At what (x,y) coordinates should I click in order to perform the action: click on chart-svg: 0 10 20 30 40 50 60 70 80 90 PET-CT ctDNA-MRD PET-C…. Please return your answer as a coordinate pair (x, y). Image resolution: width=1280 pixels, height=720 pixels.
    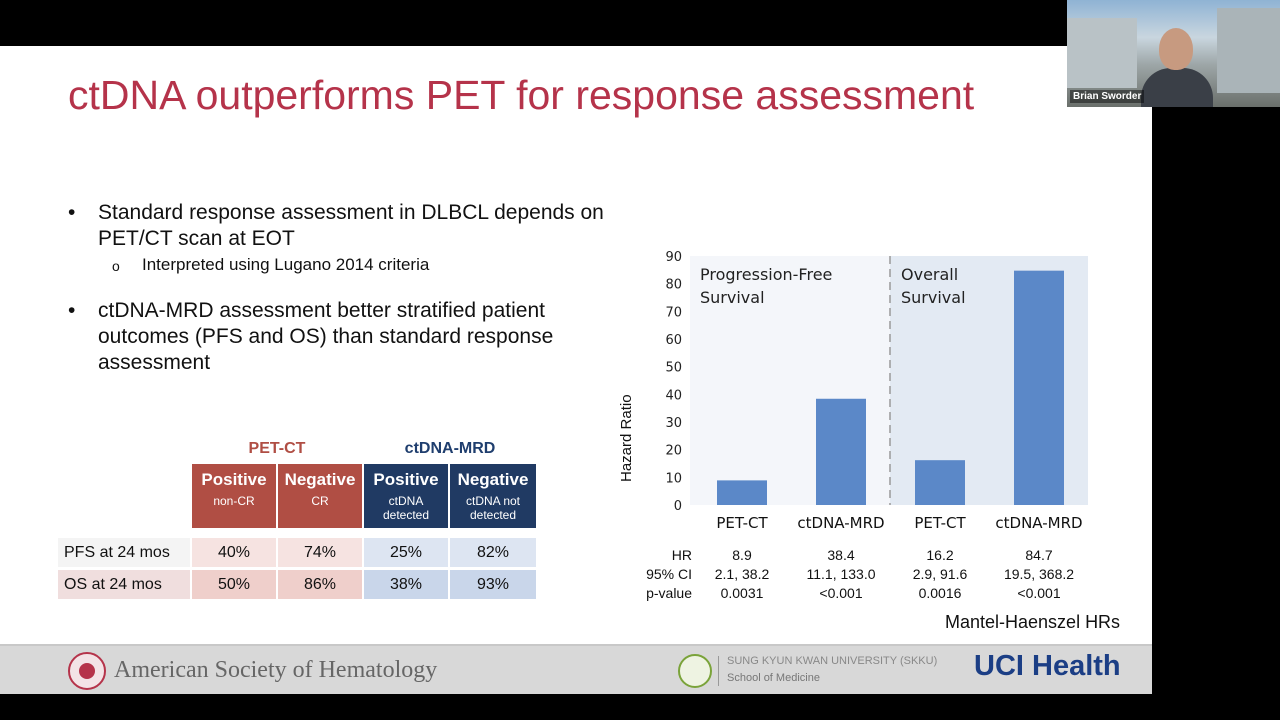
    Looking at the image, I should click on (876, 391).